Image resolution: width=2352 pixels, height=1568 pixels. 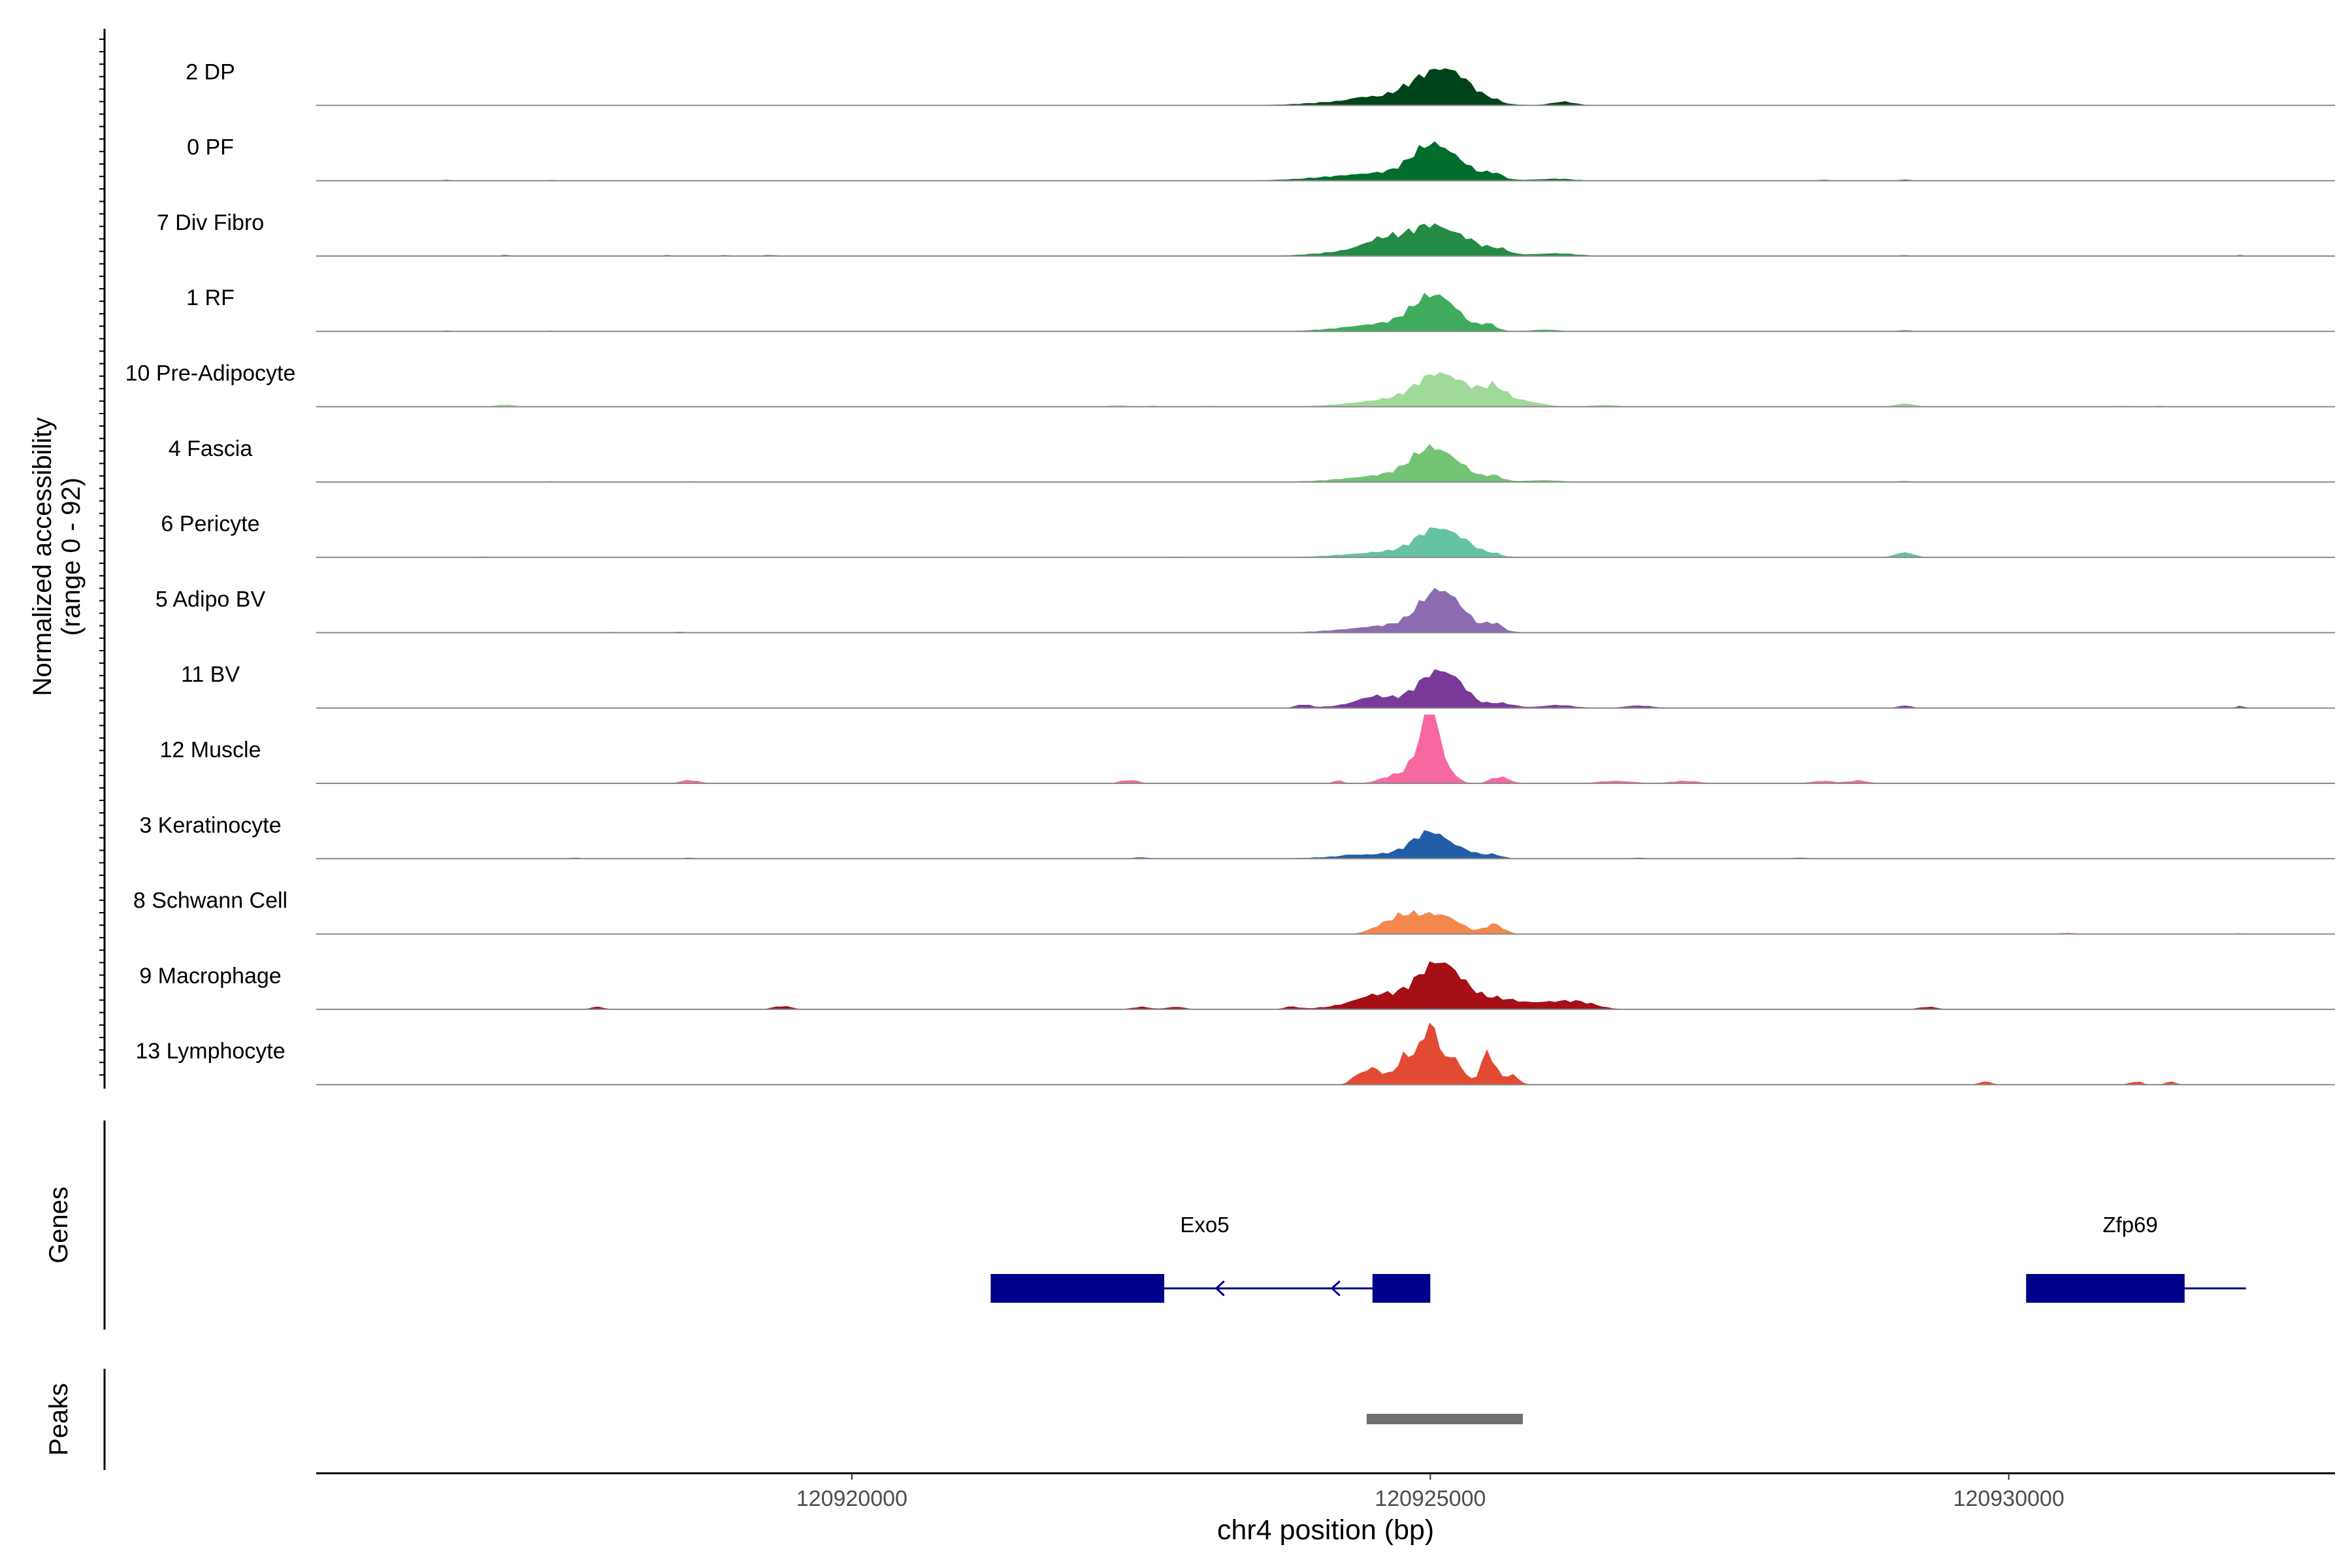 I want to click on x-tick-label: 120925000, so click(x=1430, y=1498).